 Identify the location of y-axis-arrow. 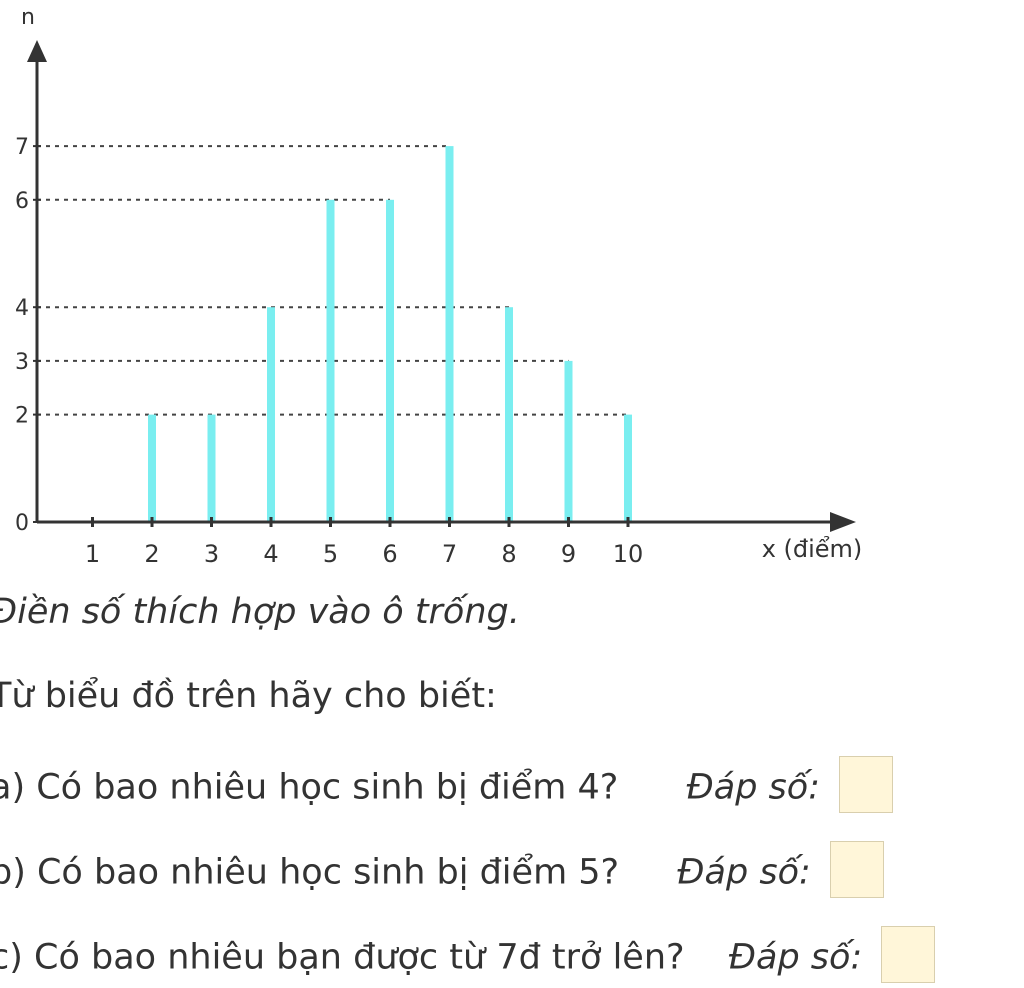
(37, 51).